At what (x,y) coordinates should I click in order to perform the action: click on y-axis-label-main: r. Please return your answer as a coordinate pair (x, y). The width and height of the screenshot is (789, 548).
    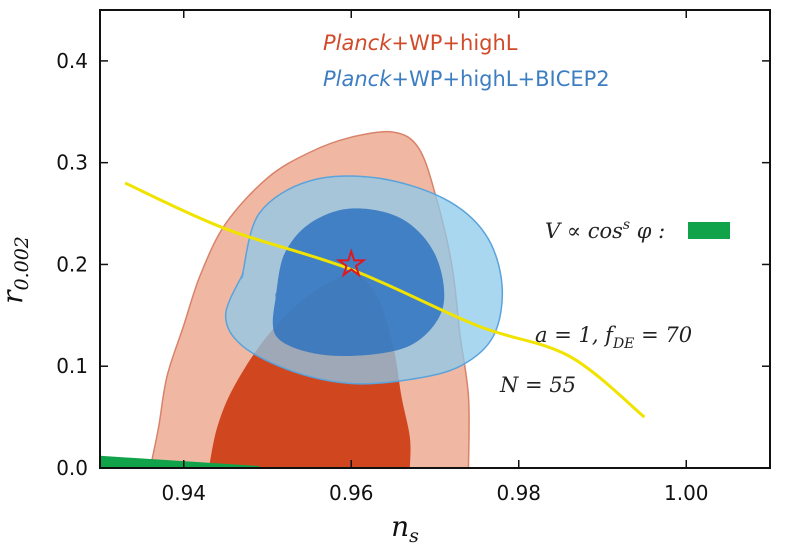
    Looking at the image, I should click on (14, 296).